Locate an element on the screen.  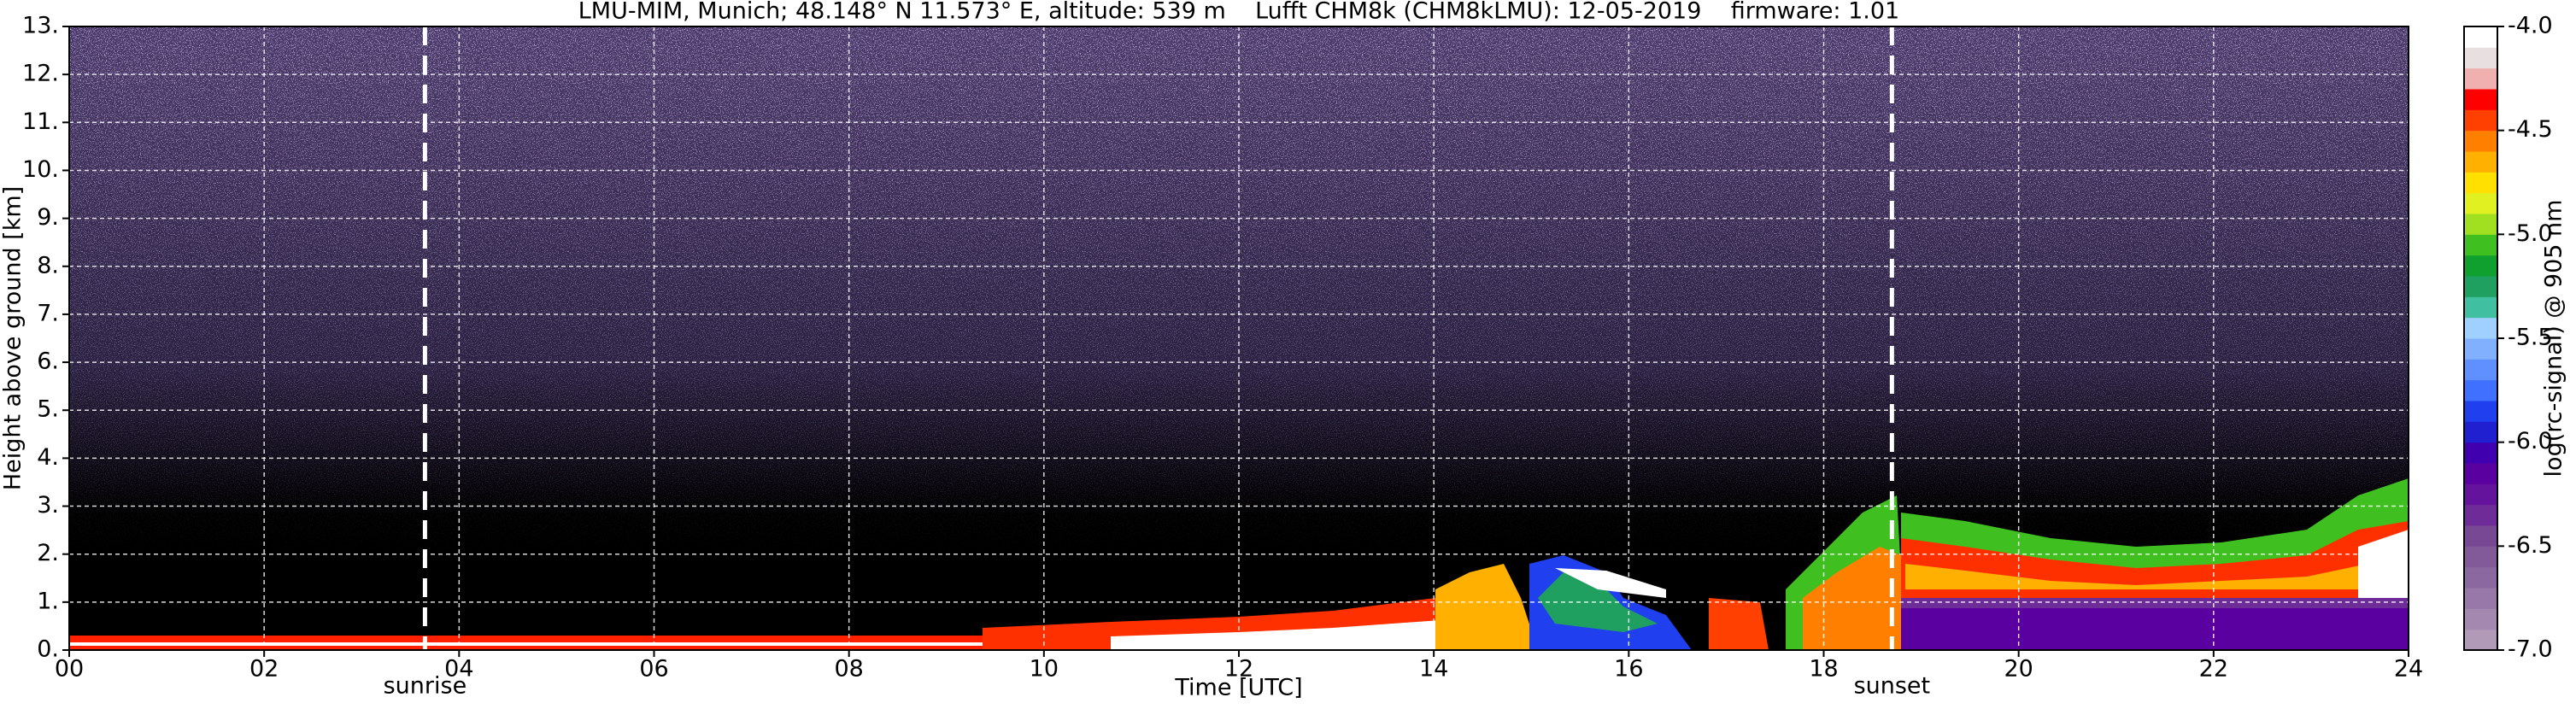
x-tick-label: 06 is located at coordinates (653, 669).